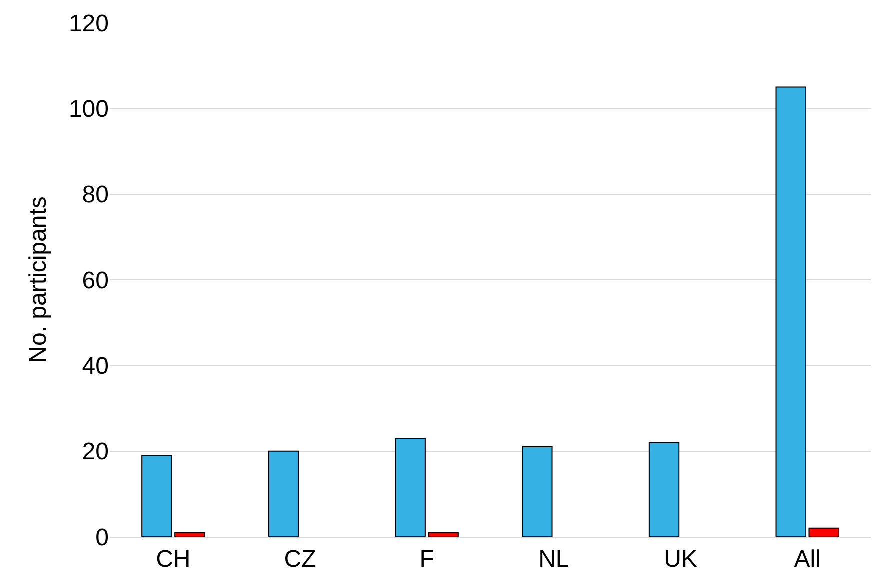 This screenshot has width=881, height=587. Describe the element at coordinates (300, 559) in the screenshot. I see `x-tick-label: CZ` at that location.